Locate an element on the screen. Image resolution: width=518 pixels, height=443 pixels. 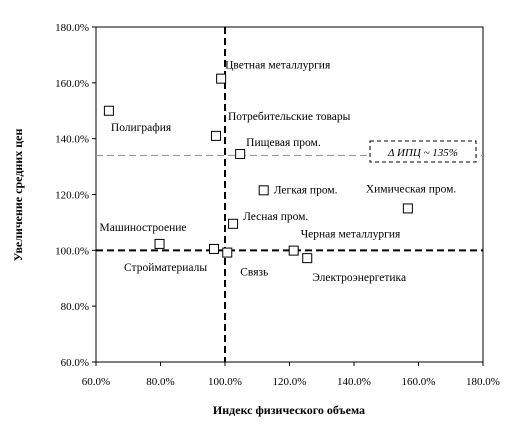
point-label: Пищевая пром. is located at coordinates (283, 143).